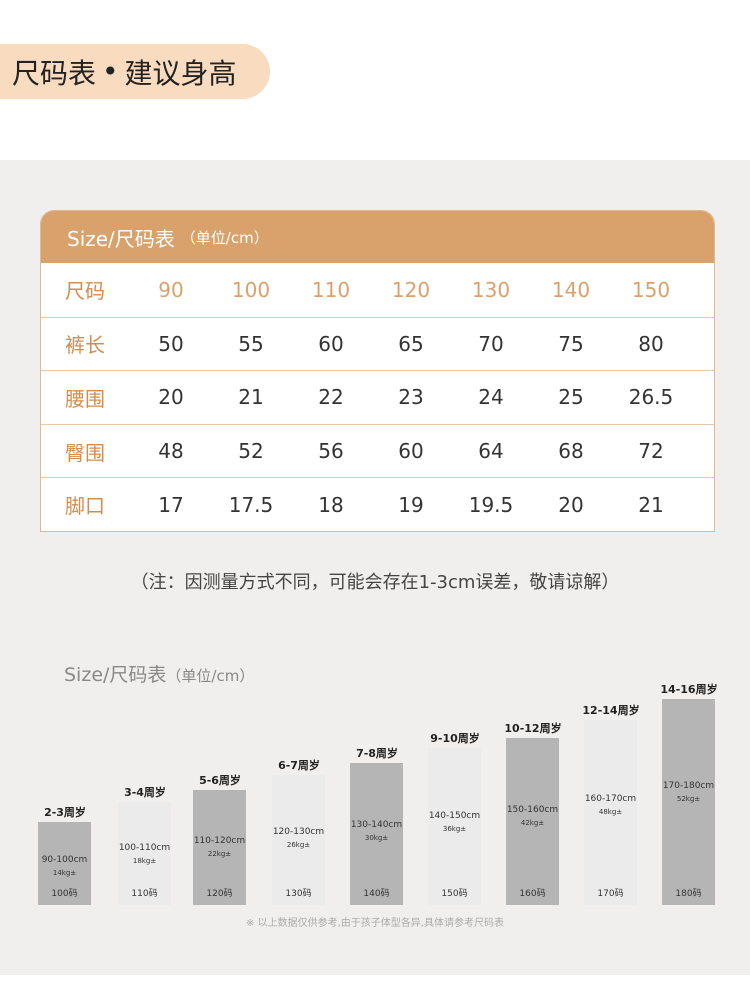  What do you see at coordinates (219, 894) in the screenshot?
I see `bar-size: 120码` at bounding box center [219, 894].